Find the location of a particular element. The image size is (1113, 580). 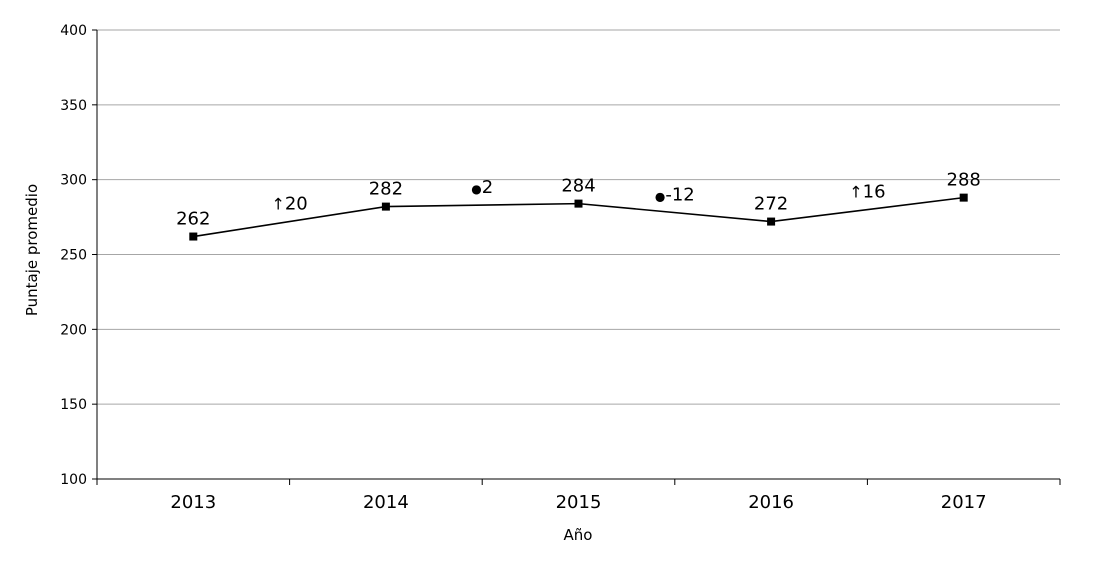

y-tick-label: 300 is located at coordinates (73, 181).